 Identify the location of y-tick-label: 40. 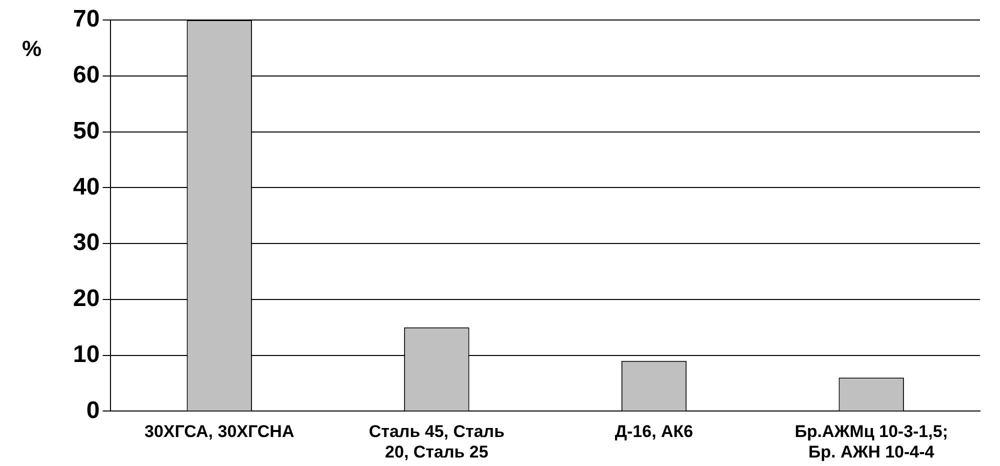
(86, 186).